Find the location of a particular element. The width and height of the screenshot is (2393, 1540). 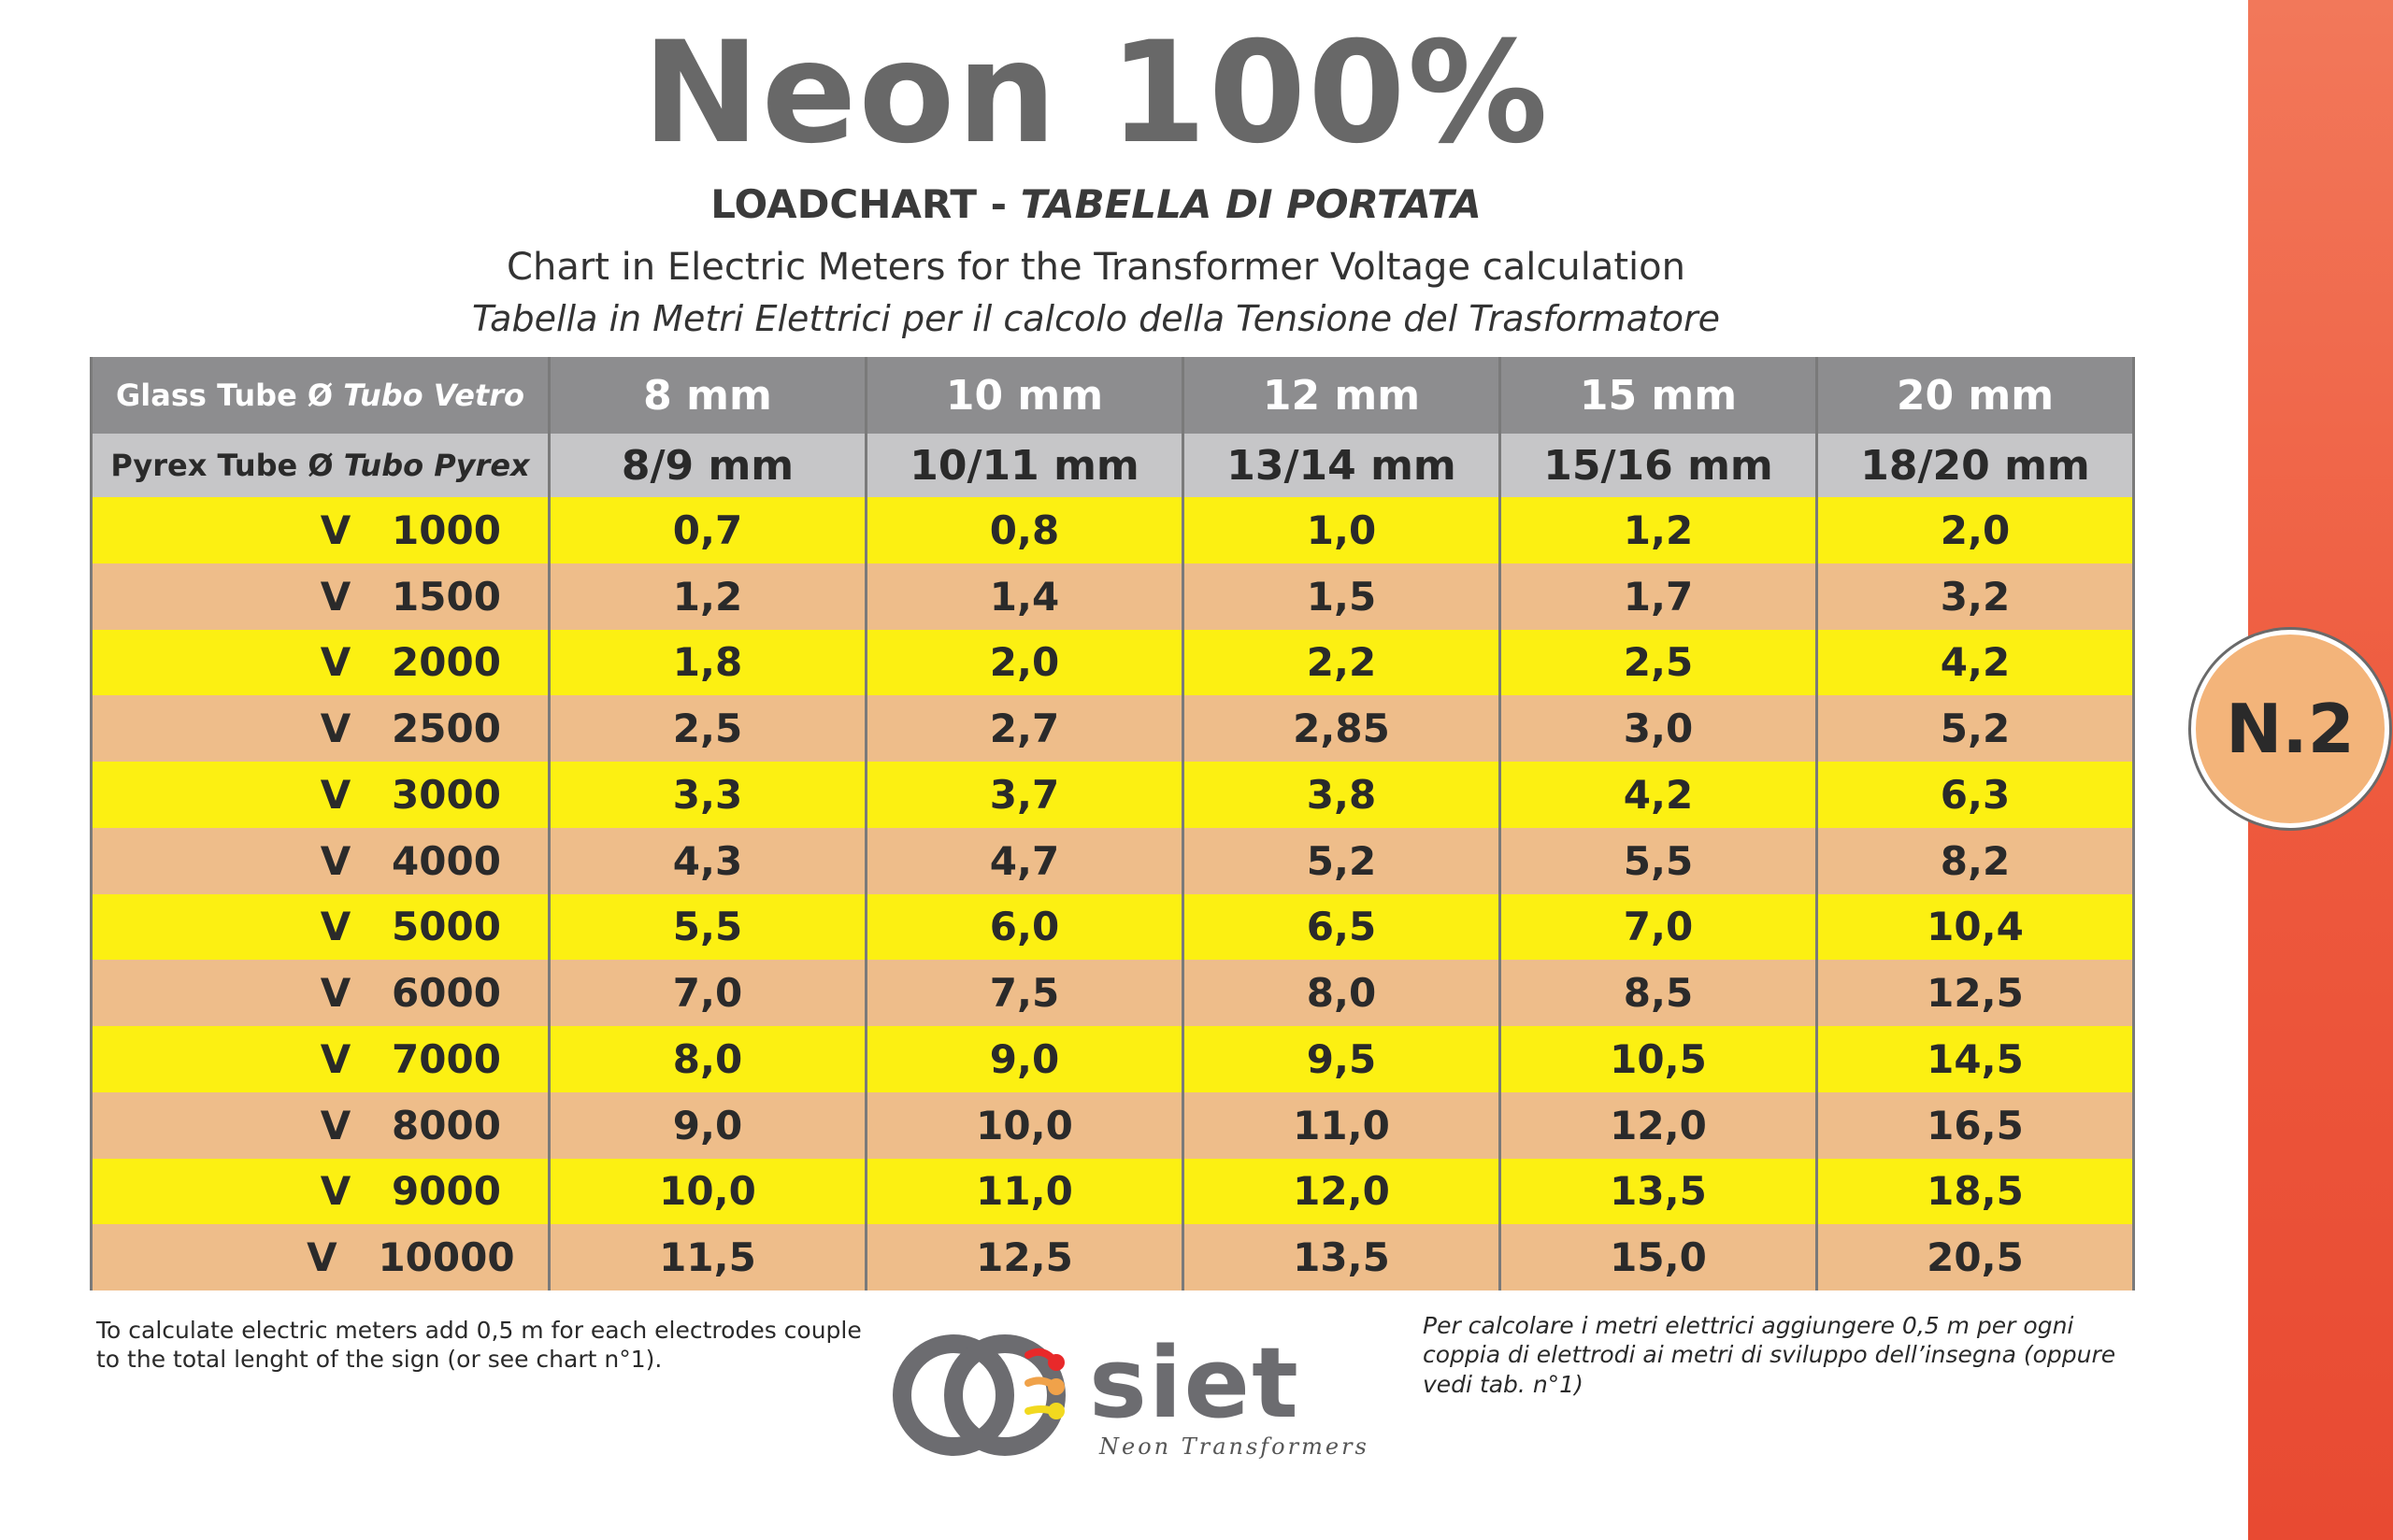

meter-cell: 14,5 is located at coordinates (1975, 1059).